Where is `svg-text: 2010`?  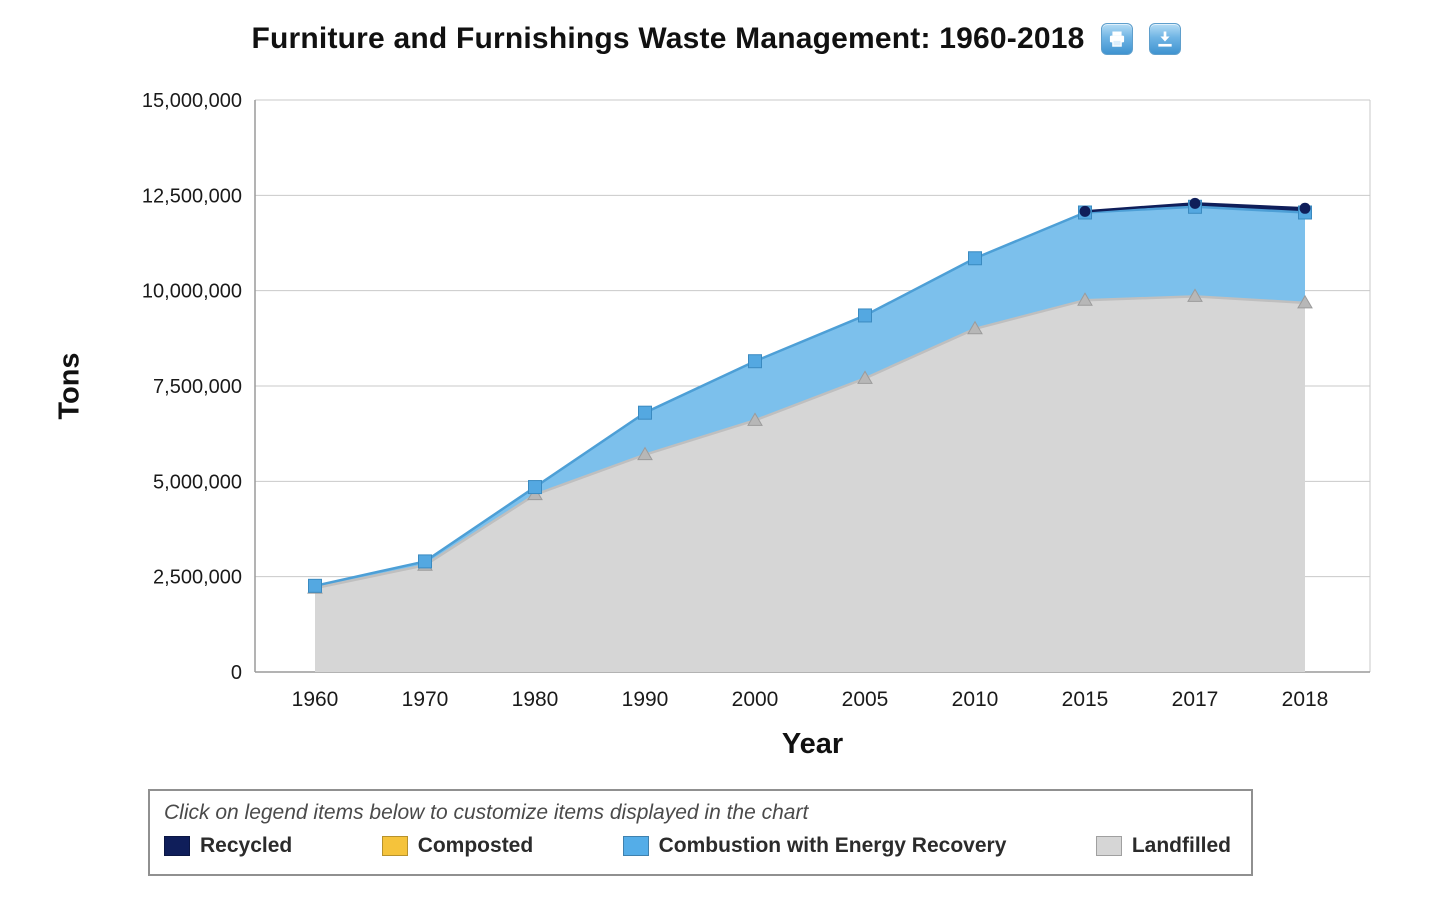 svg-text: 2010 is located at coordinates (975, 699).